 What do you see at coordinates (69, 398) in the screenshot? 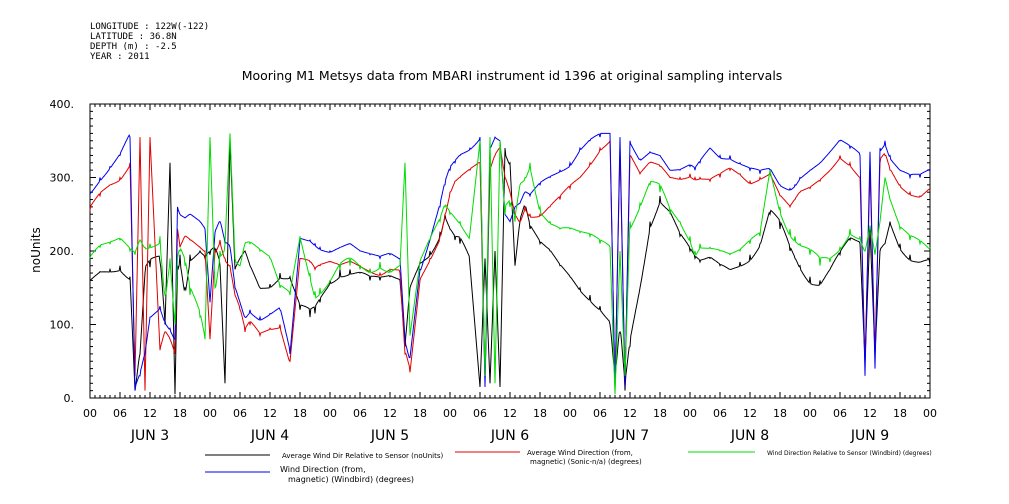
I see `y-tick-label: 0.` at bounding box center [69, 398].